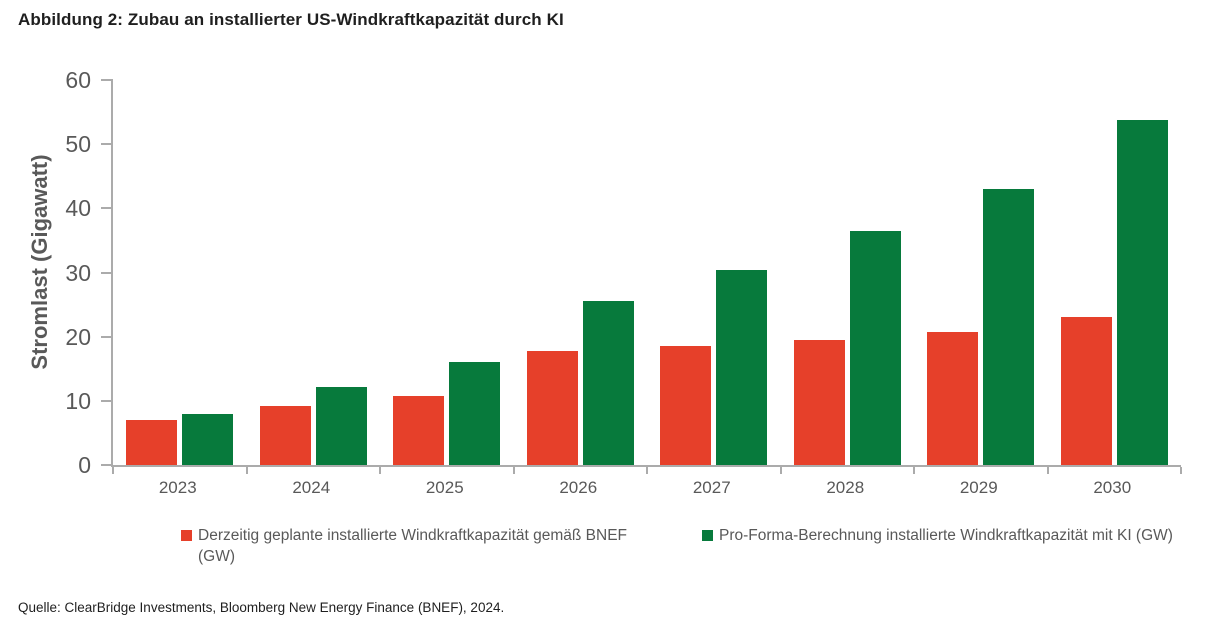 The height and width of the screenshot is (633, 1231). I want to click on legend-swatch-ki-icon, so click(707, 535).